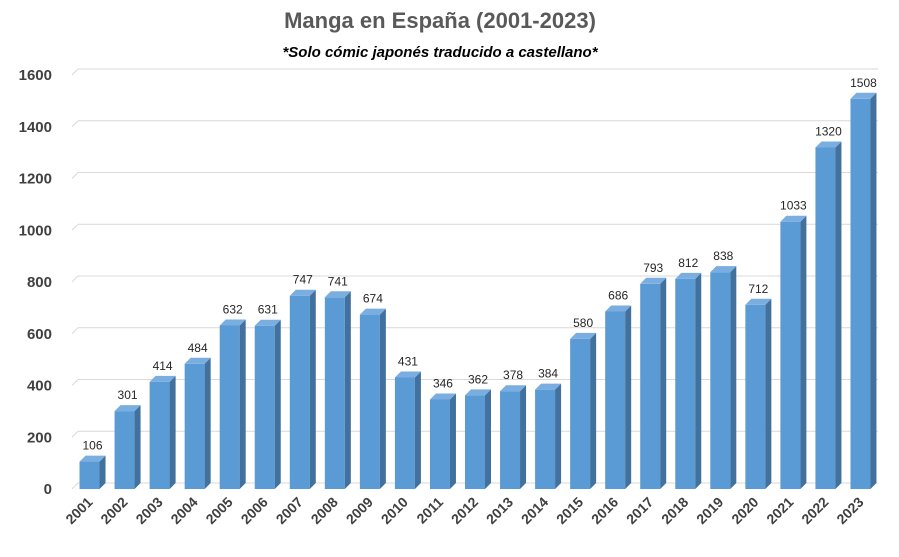 The height and width of the screenshot is (557, 899). I want to click on chart-title: Manga en España (2001-2023), so click(440, 20).